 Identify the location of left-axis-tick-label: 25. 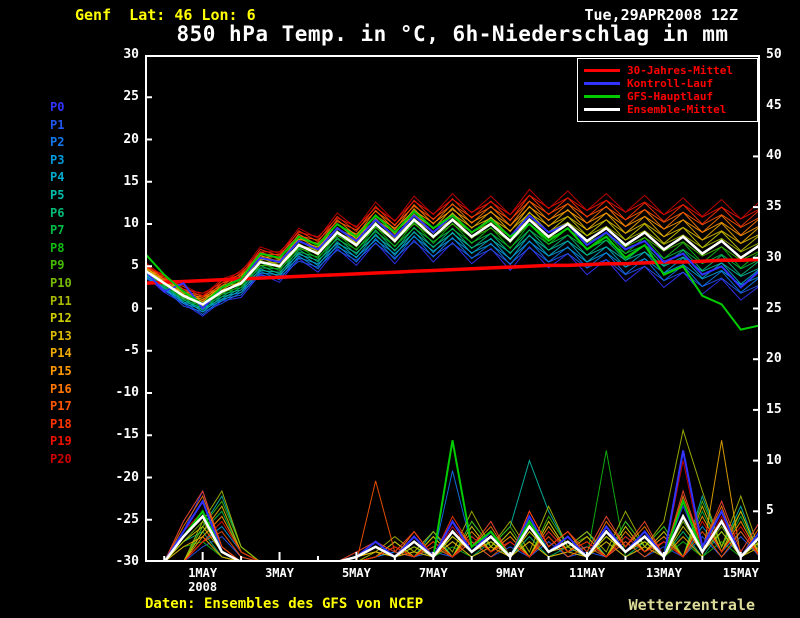
(131, 97).